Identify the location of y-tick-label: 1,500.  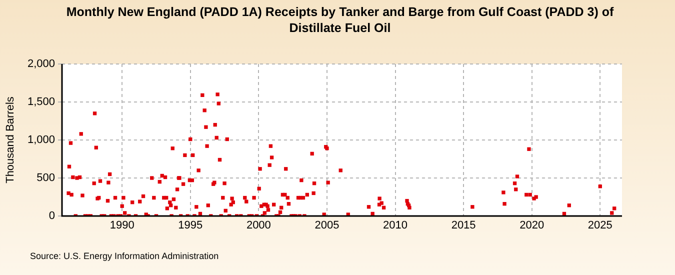
(41, 102).